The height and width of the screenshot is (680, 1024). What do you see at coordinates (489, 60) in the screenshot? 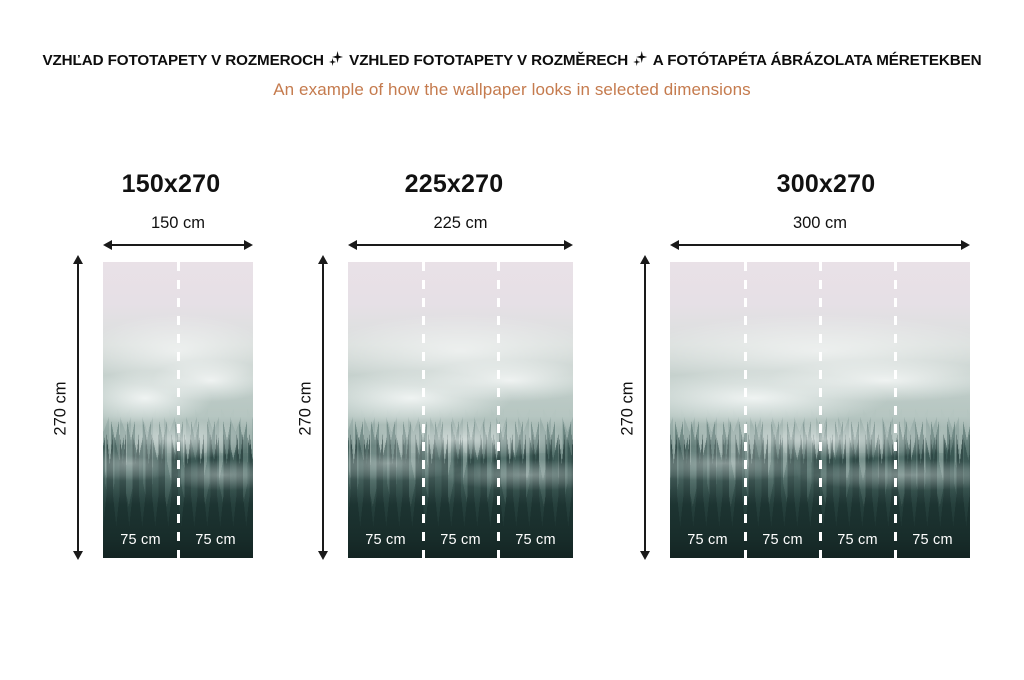
I see `title-segment-cz: VZHLED FOTOTAPETY V ROZMĚRECH` at bounding box center [489, 60].